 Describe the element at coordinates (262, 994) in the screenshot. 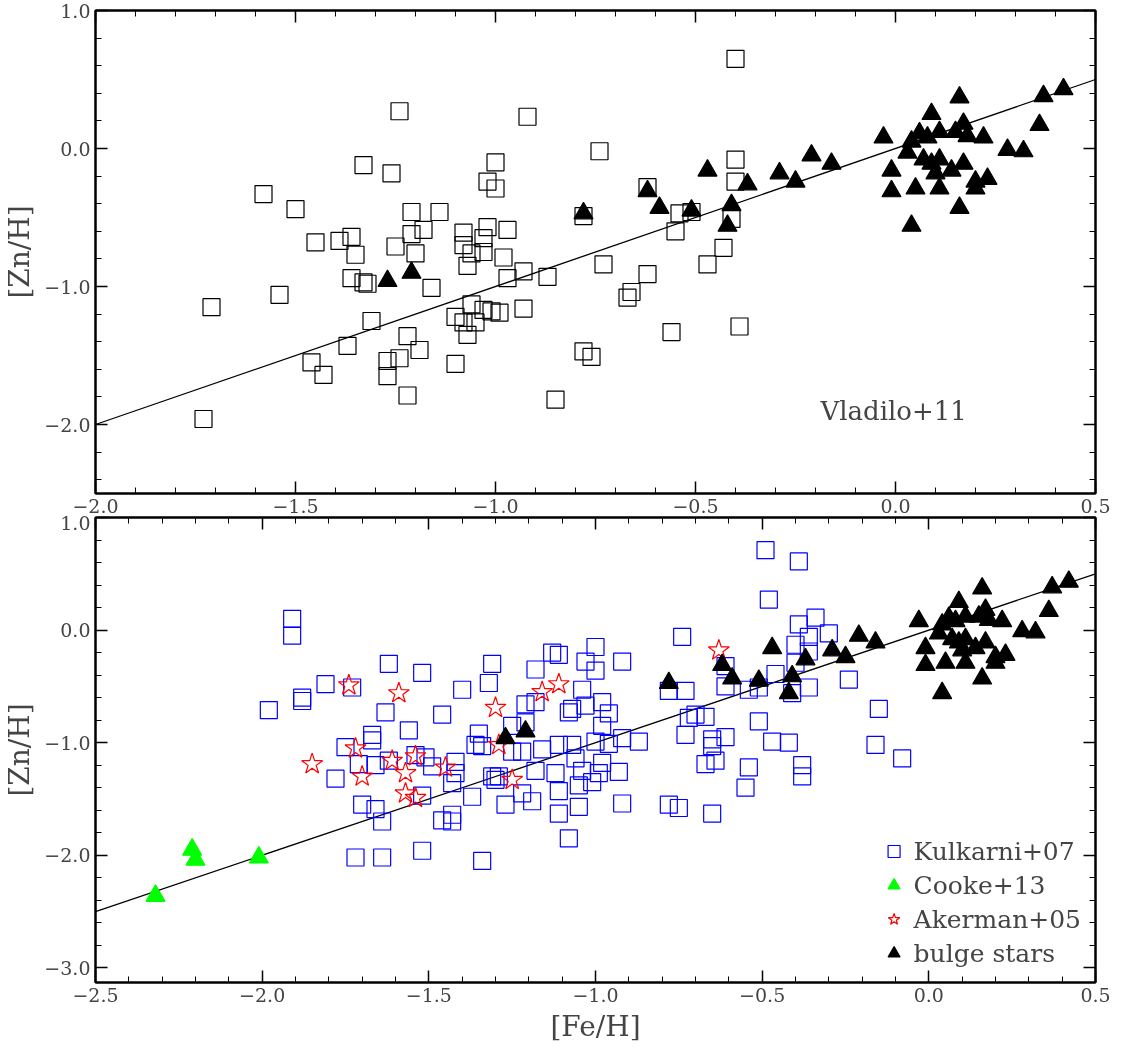

I see `x-tick-label: −2.0` at that location.